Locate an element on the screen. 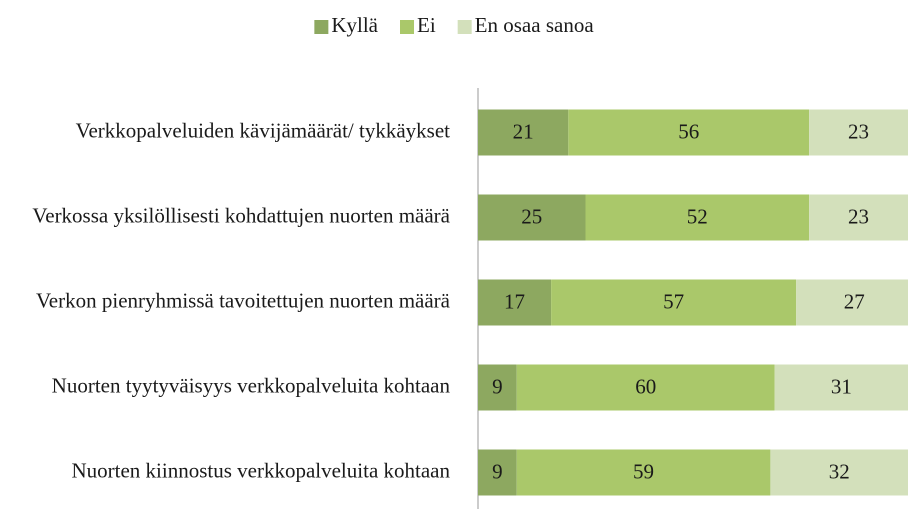 This screenshot has height=509, width=908. legend-label: Kyllä is located at coordinates (354, 25).